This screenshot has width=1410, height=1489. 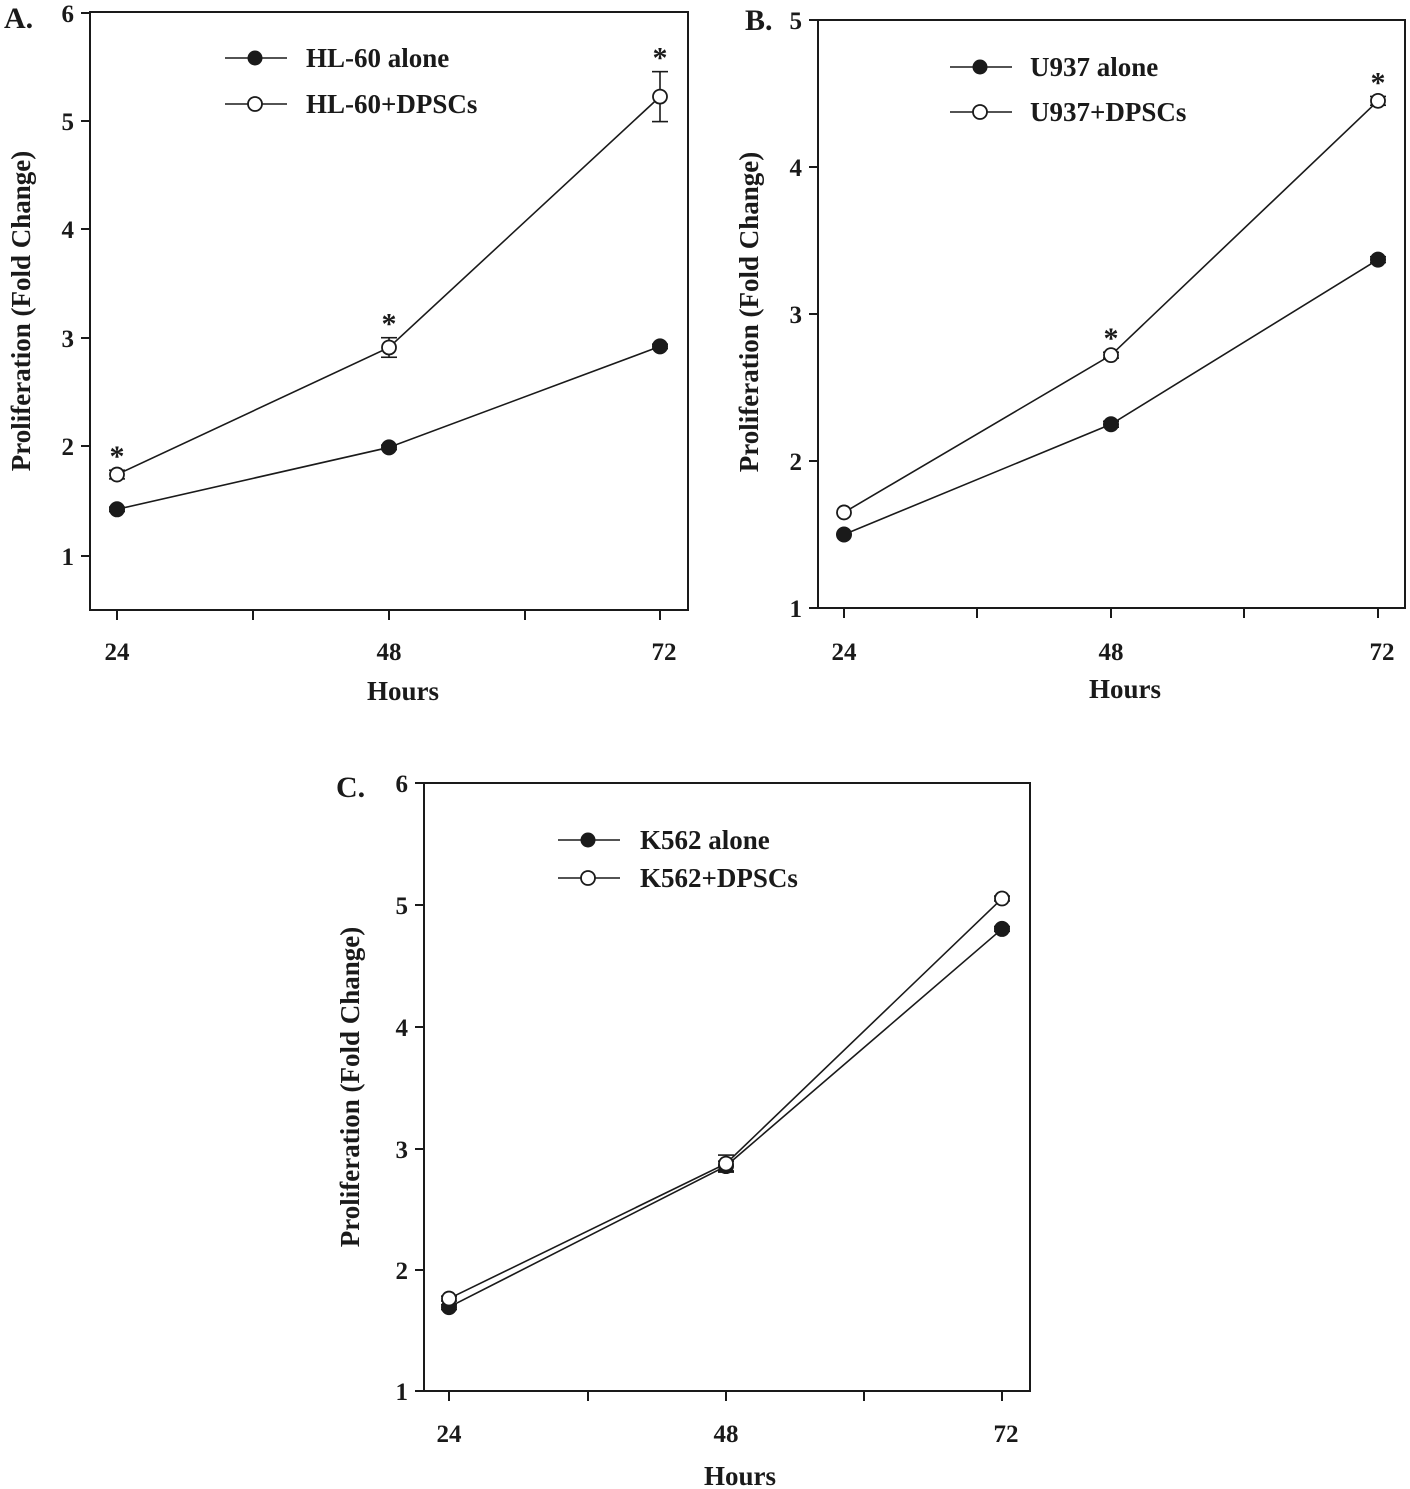 I want to click on legend: U937 alone U937+DPSCs, so click(x=1068, y=89).